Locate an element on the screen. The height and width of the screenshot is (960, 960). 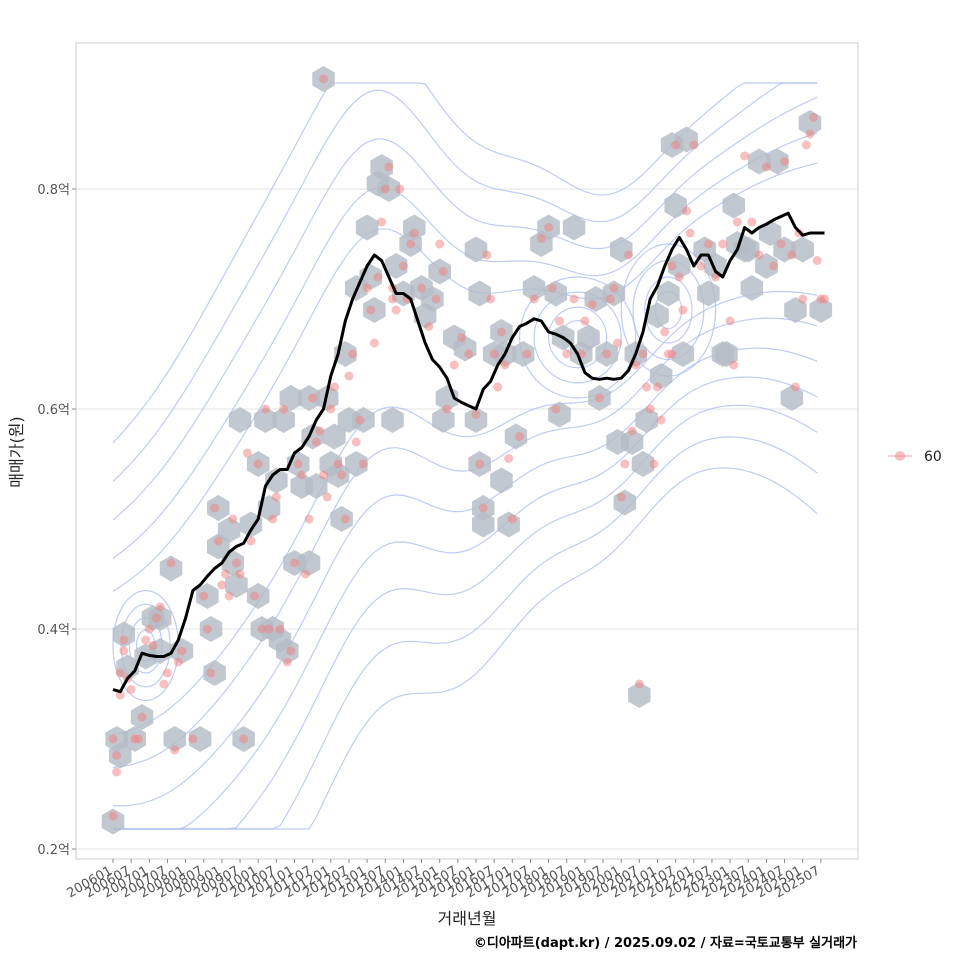
legend-marker is located at coordinates (900, 456).